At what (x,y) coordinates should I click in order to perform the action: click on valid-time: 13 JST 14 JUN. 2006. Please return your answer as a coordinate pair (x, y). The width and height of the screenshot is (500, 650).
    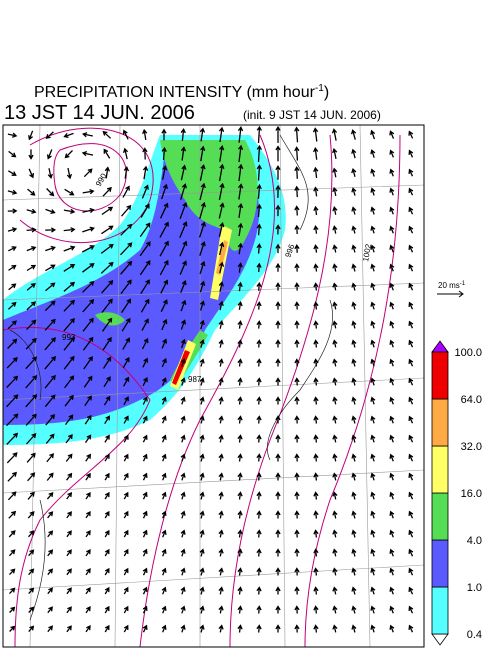
    Looking at the image, I should click on (99, 113).